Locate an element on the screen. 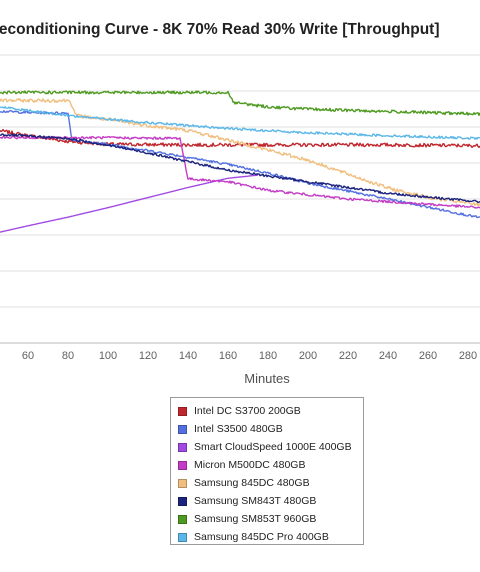  x-tick-label: 80 is located at coordinates (68, 356).